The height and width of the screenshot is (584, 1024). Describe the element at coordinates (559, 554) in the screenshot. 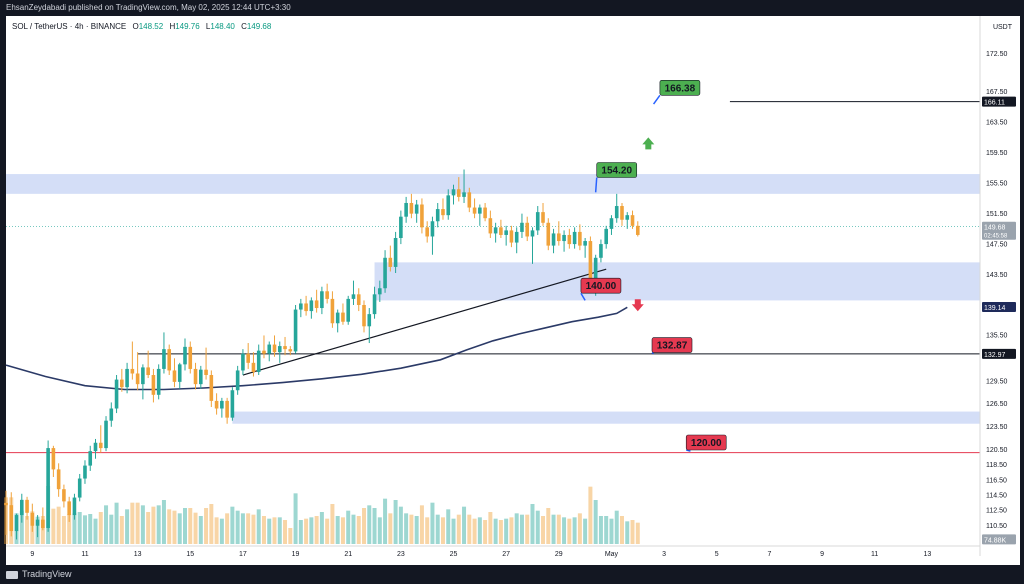

I see `x-tick-label: 29` at that location.